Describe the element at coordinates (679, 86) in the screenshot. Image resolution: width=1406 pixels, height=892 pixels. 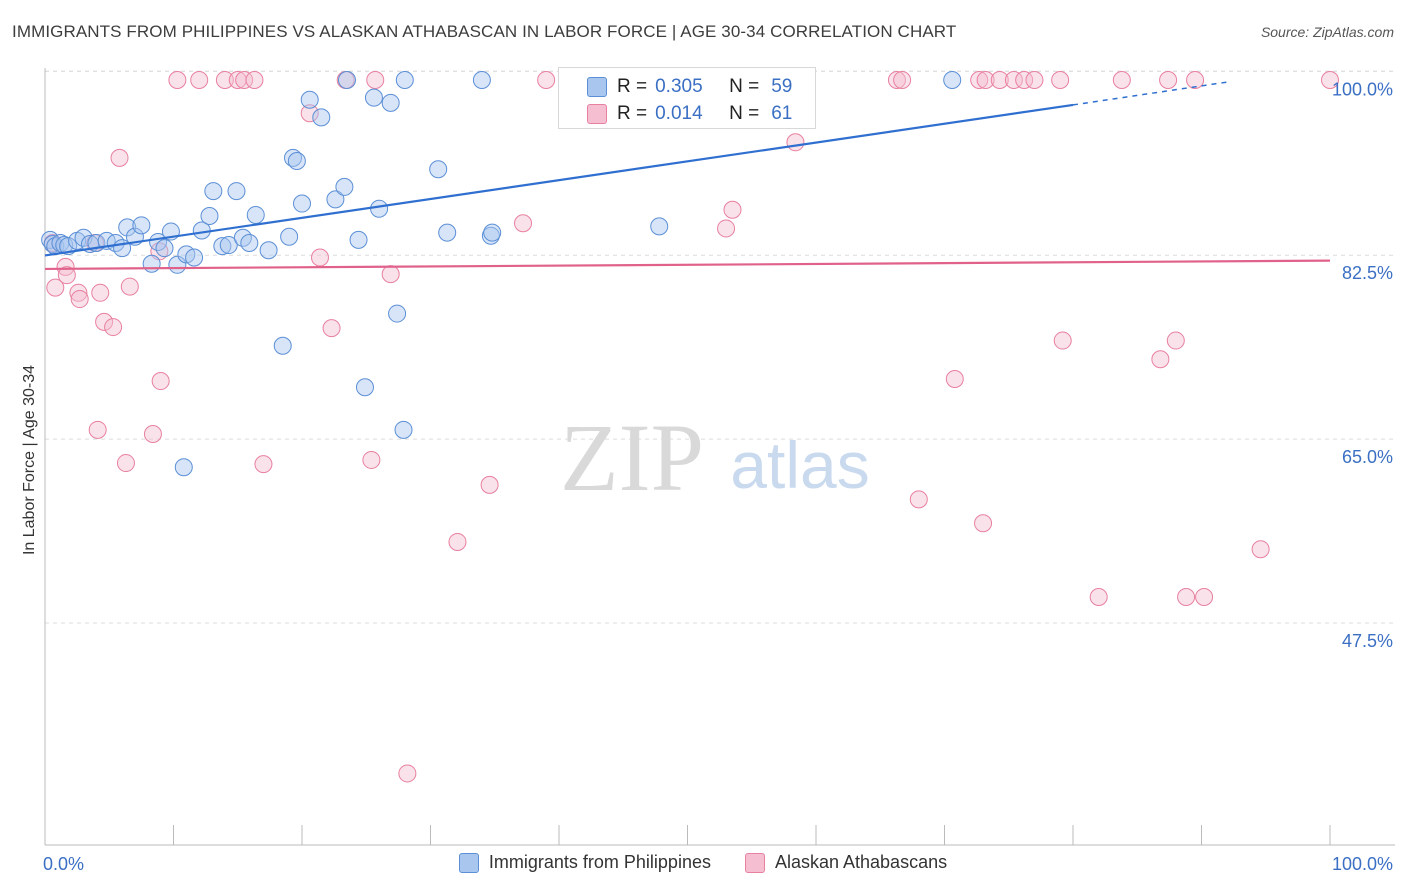
I see `r-value: 0.305` at that location.